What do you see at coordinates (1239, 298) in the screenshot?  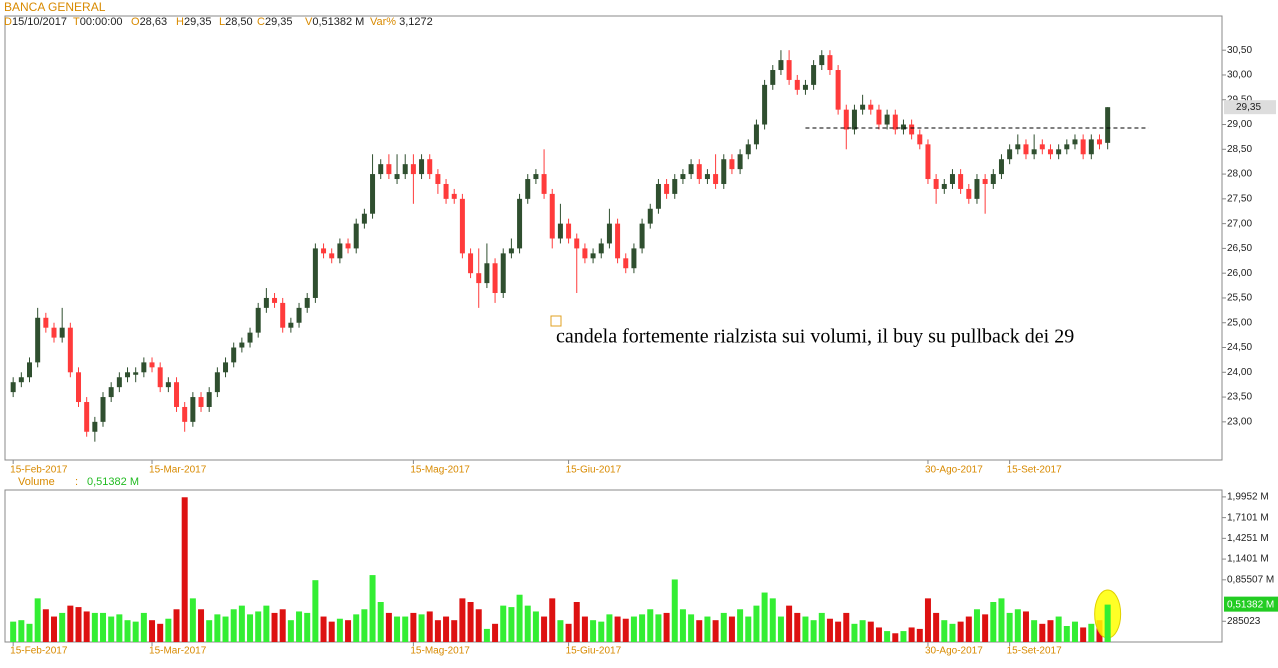 I see `y-tick-label: 25,50` at bounding box center [1239, 298].